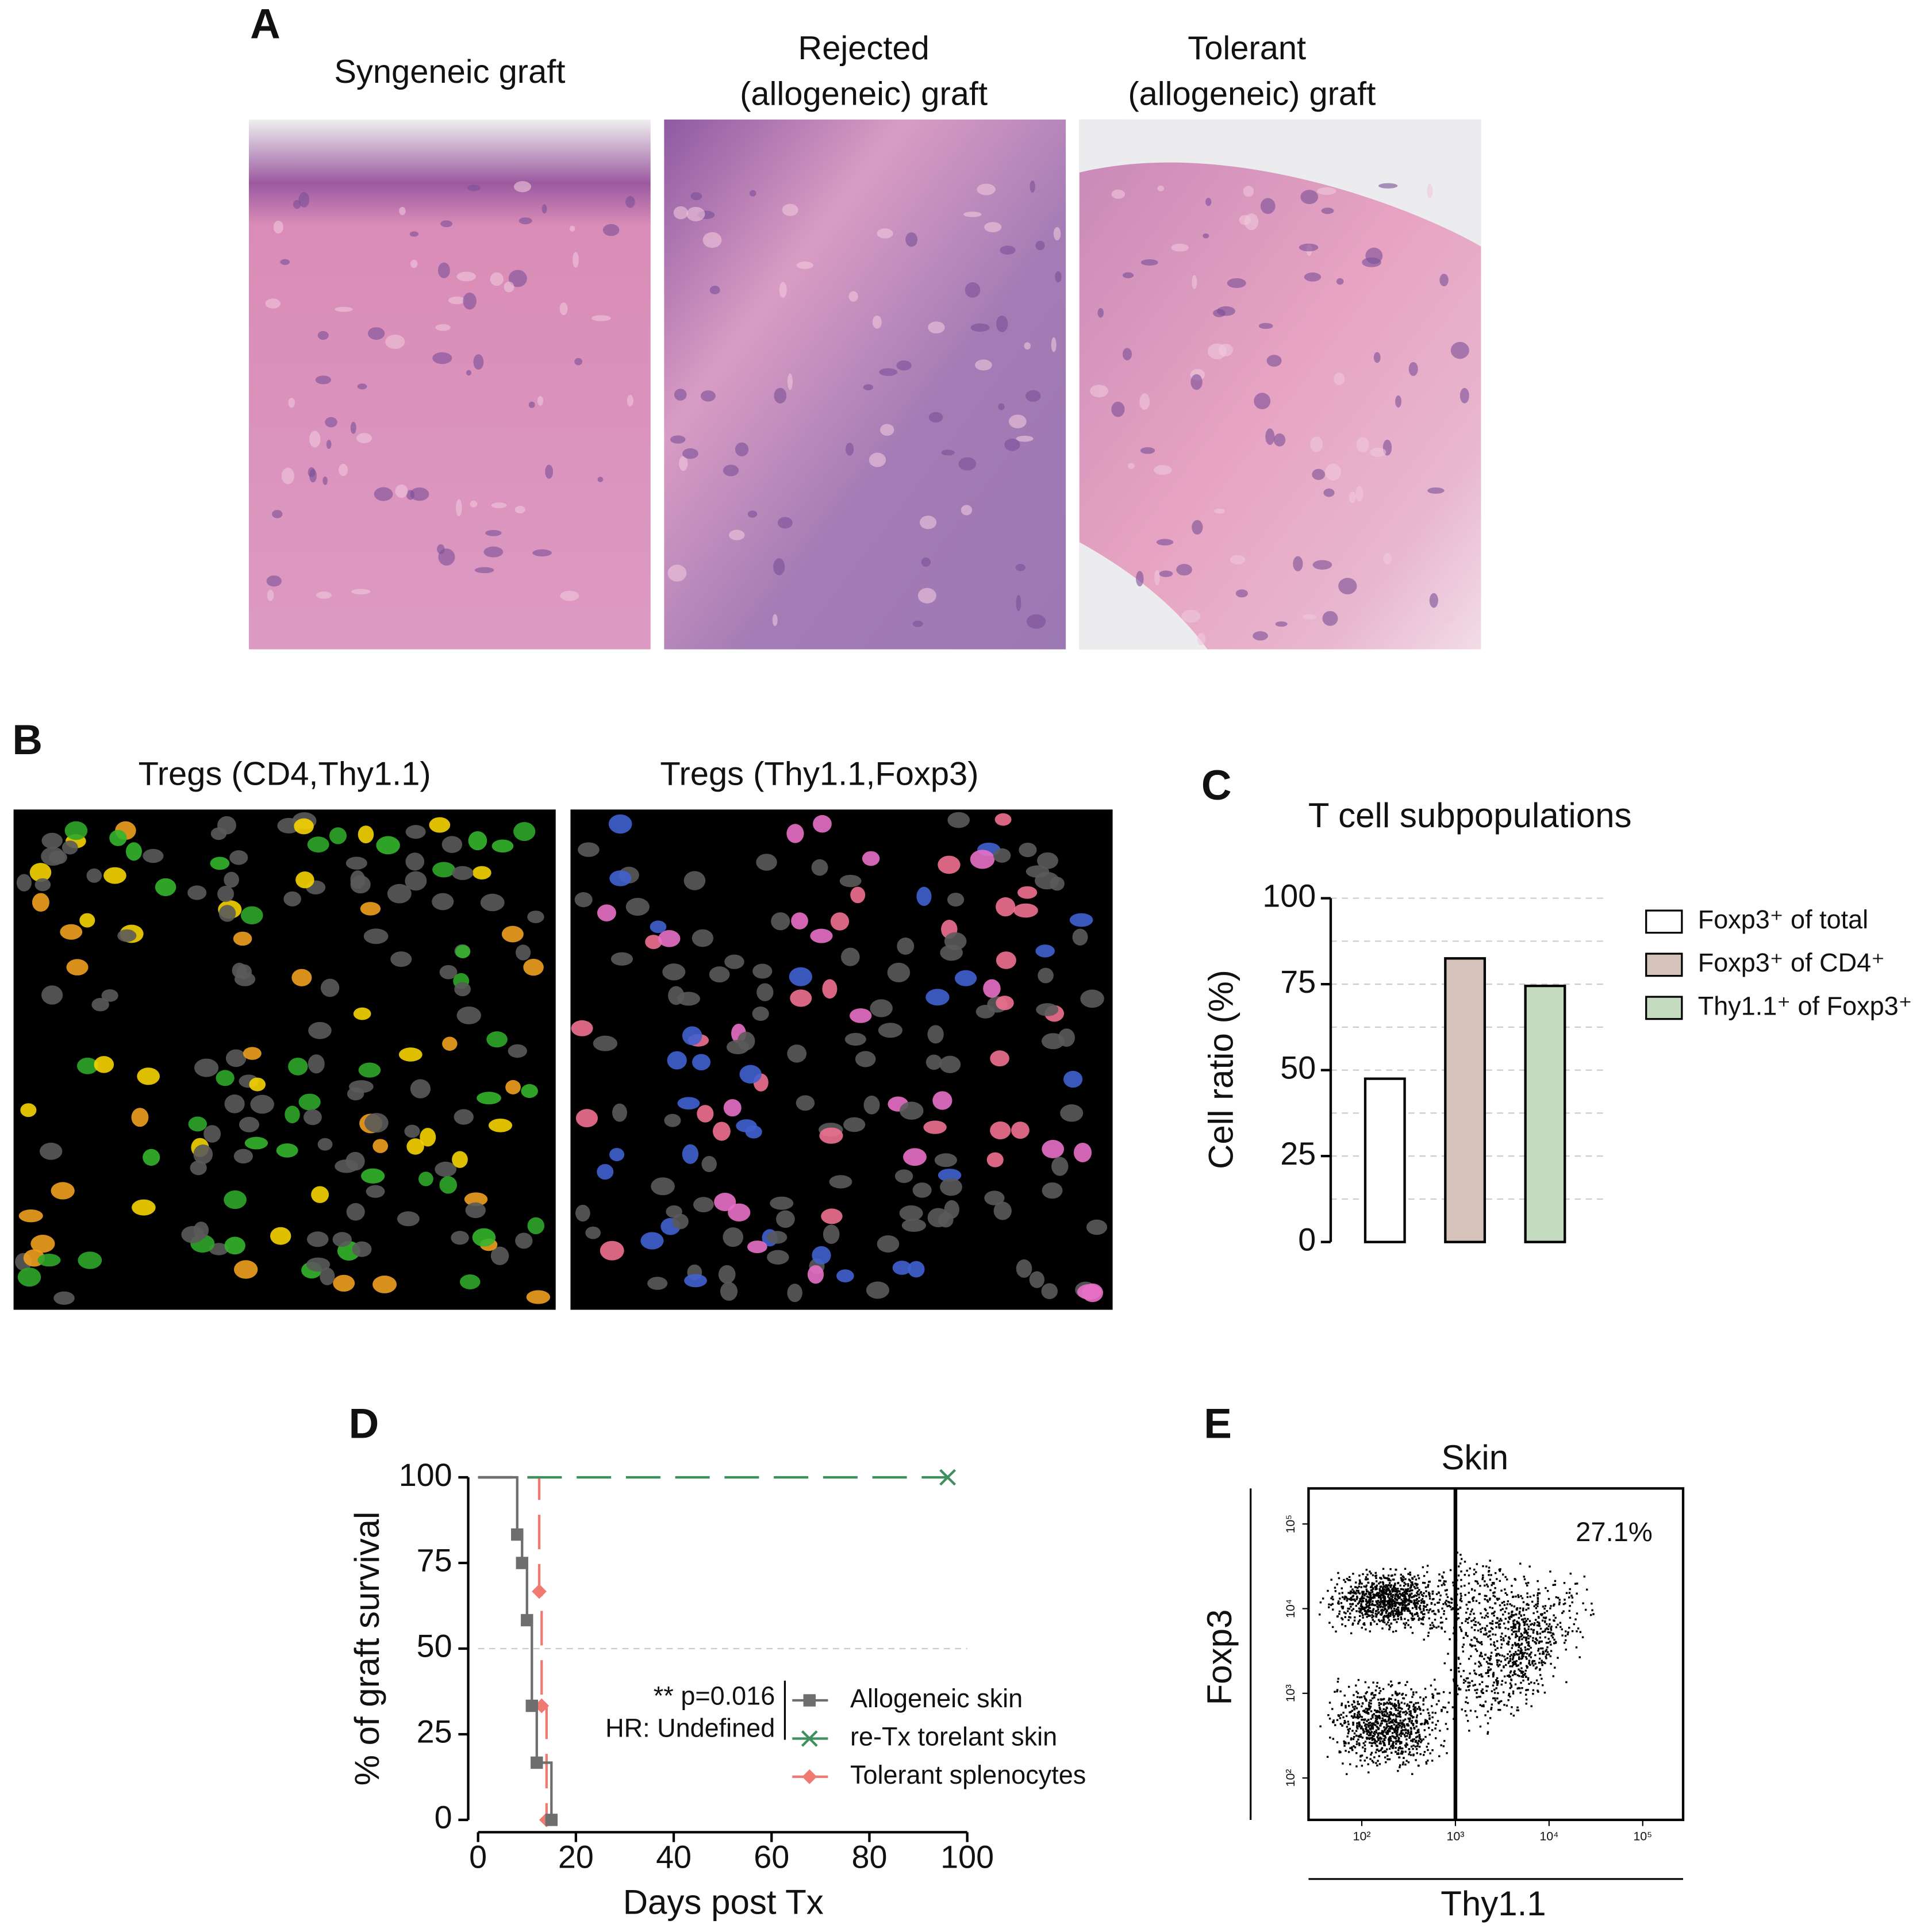 This screenshot has height=1932, width=1932. I want to click on y-tick-label: 75, so click(434, 1560).